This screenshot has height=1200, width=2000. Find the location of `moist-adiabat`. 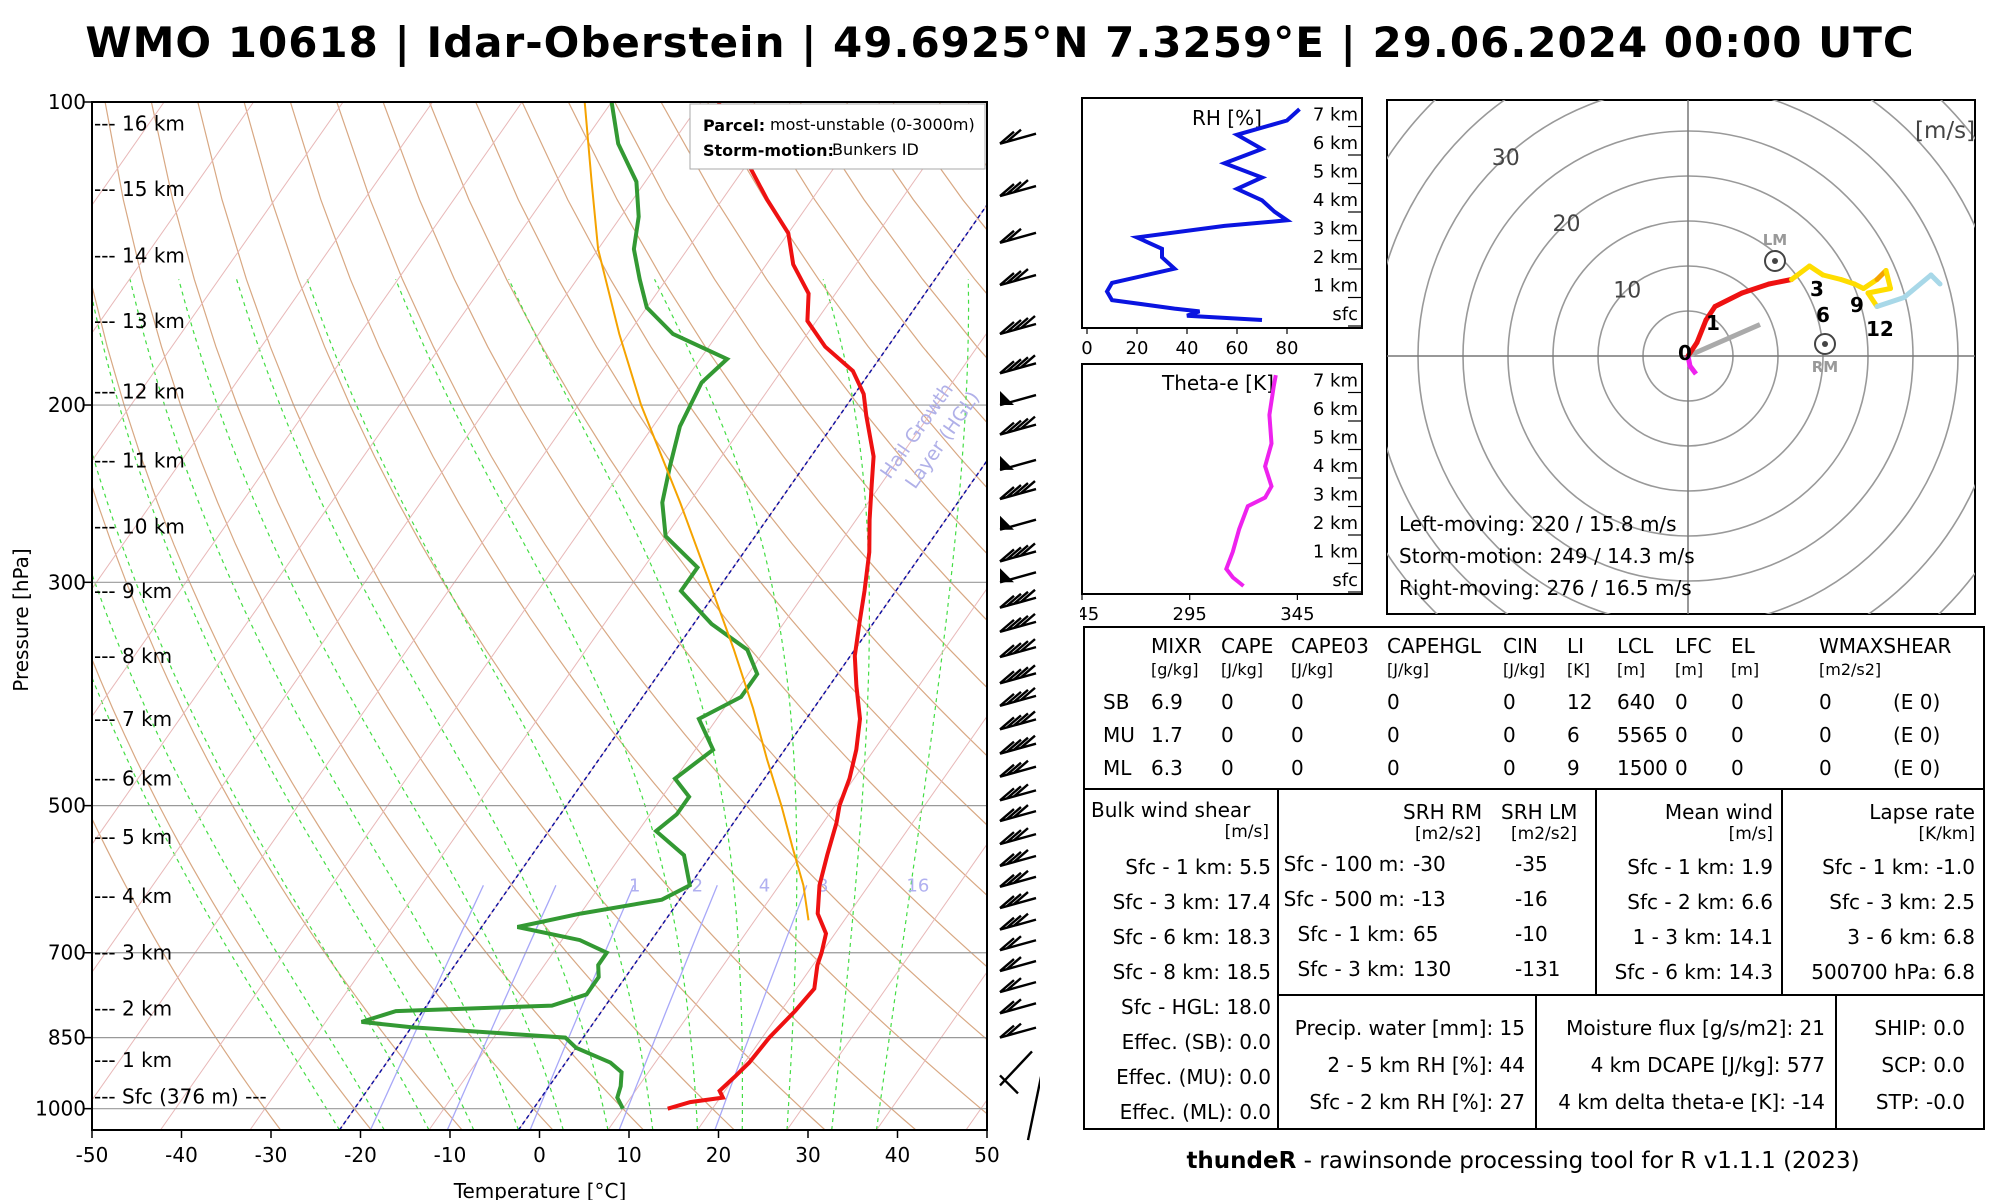

moist-adiabat is located at coordinates (725, 704).